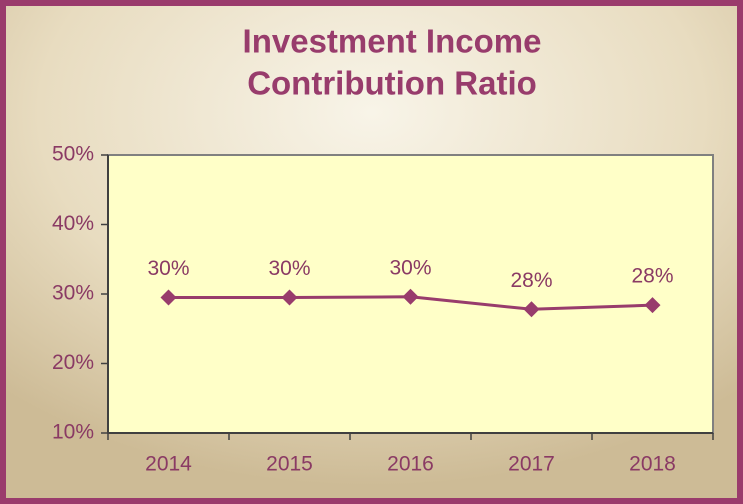 This screenshot has width=743, height=504. What do you see at coordinates (410, 464) in the screenshot?
I see `x-tick-label: 2016` at bounding box center [410, 464].